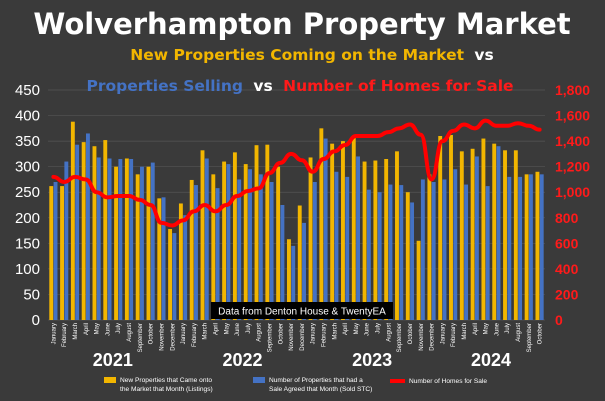 Image resolution: width=605 pixels, height=401 pixels. I want to click on subtitle-homes-for-sale: Number of Homes for Sale, so click(398, 86).